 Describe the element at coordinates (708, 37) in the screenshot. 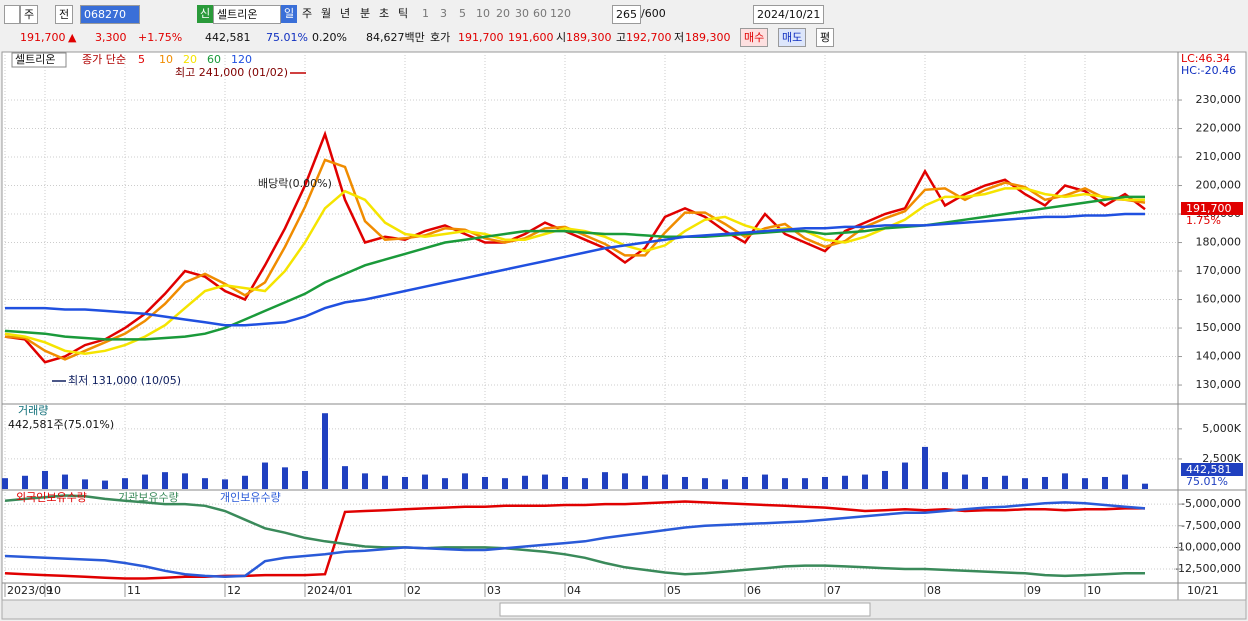

I see `low: 189,300` at that location.